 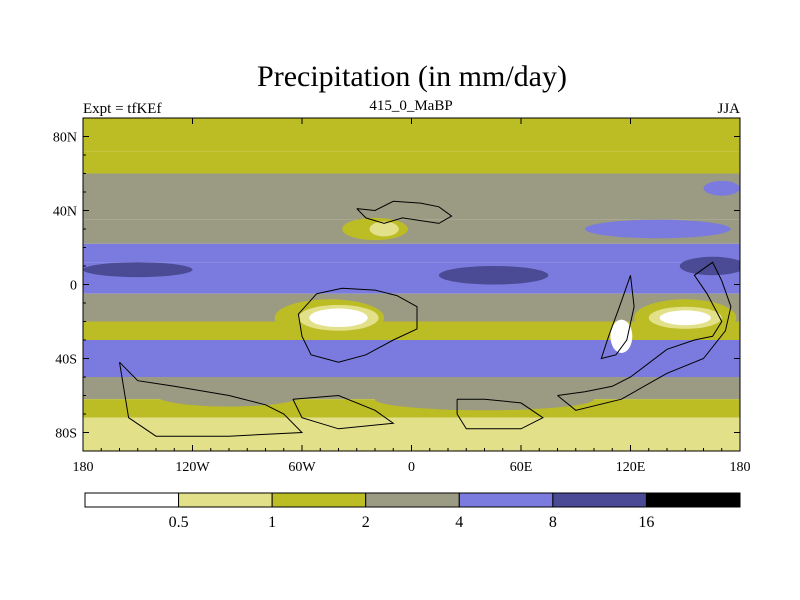 I want to click on legend-level-label-2: 2, so click(x=366, y=522).